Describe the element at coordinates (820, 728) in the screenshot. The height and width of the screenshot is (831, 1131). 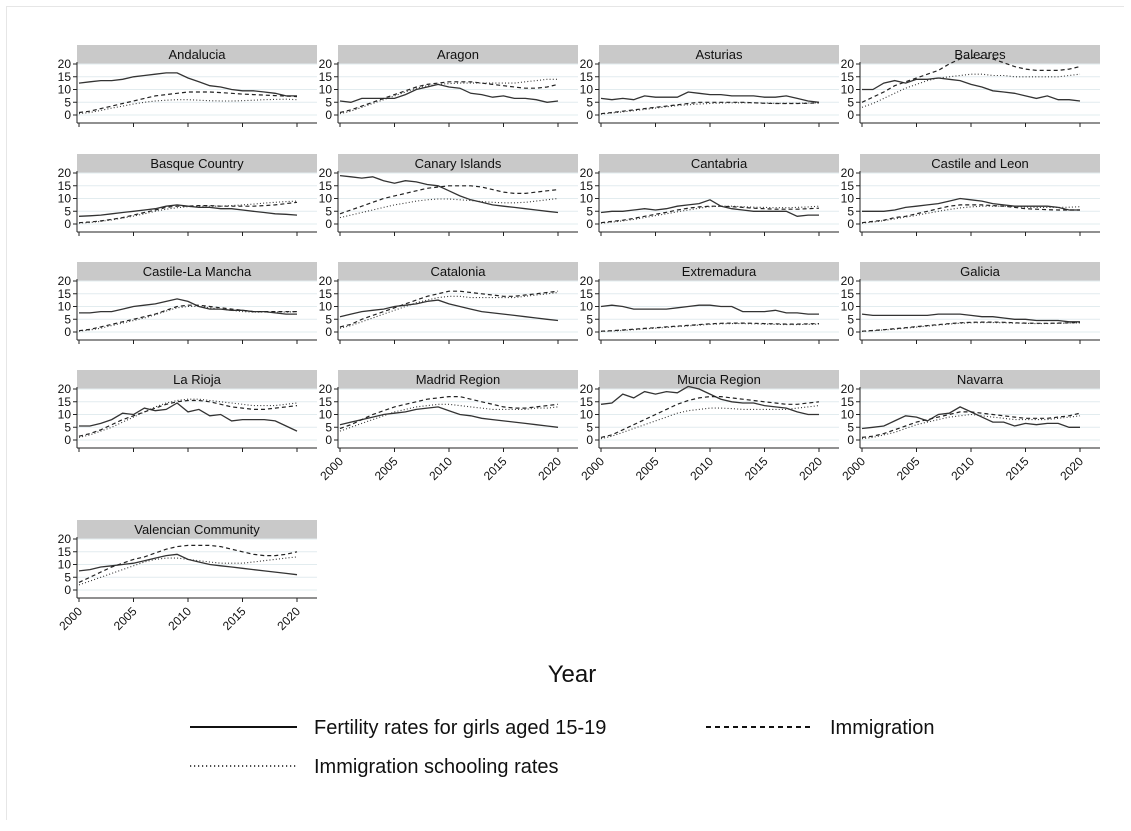
I see `legend-item-immigration: Immigration` at that location.